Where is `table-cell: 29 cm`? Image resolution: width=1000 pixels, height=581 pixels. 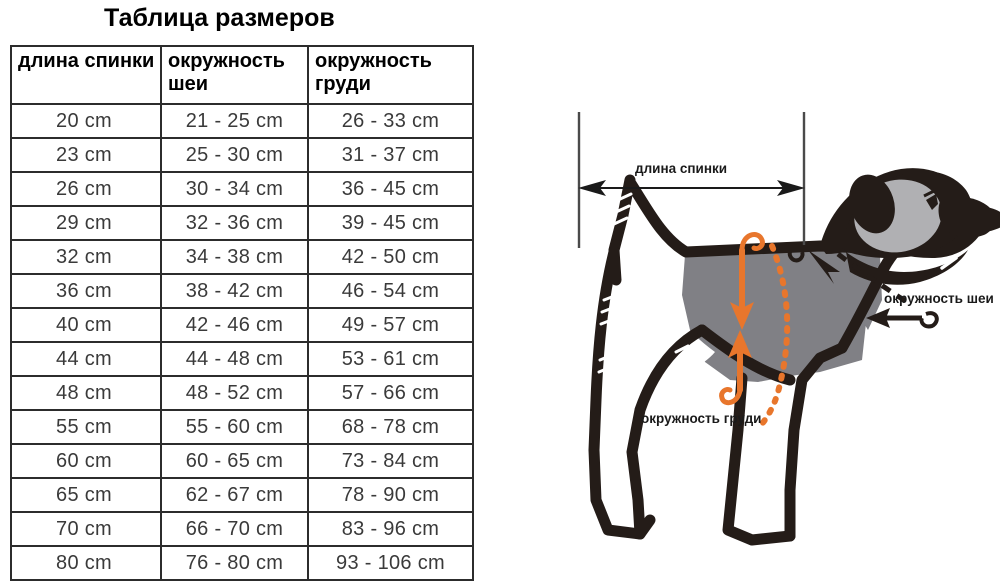
table-cell: 29 cm is located at coordinates (86, 223).